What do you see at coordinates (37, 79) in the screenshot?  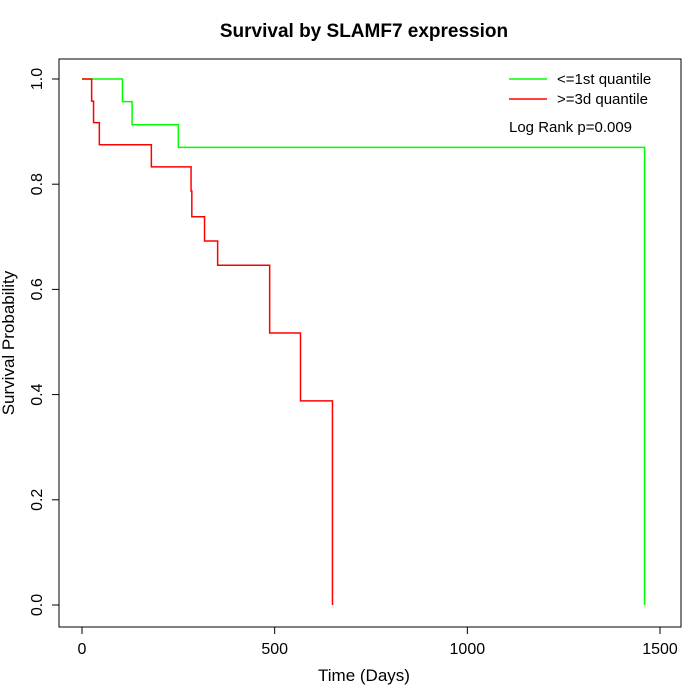 I see `y-tick-label: 1.0` at bounding box center [37, 79].